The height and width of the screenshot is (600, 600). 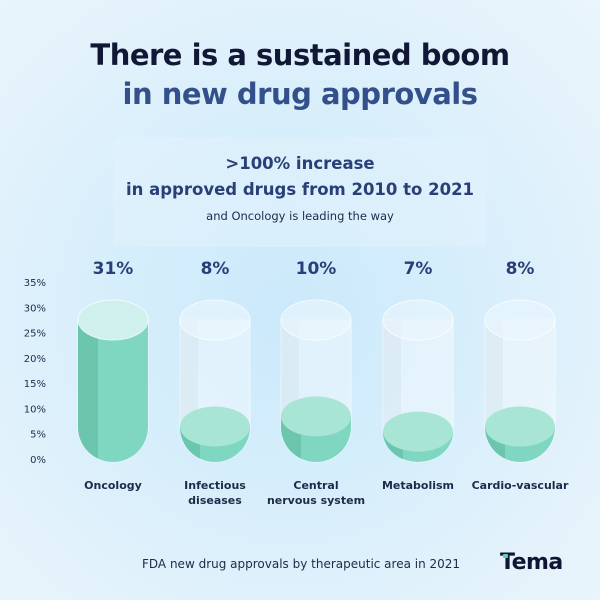 What do you see at coordinates (38, 435) in the screenshot?
I see `y-tick-label: 5%` at bounding box center [38, 435].